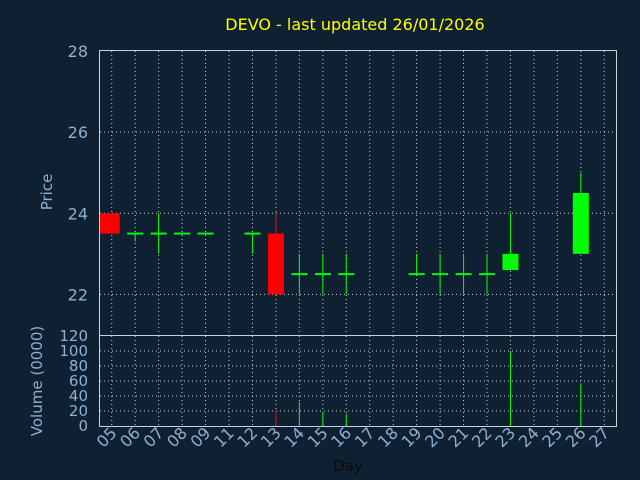  I want to click on price-y-ticks: 22 24 26 28, so click(78, 173).